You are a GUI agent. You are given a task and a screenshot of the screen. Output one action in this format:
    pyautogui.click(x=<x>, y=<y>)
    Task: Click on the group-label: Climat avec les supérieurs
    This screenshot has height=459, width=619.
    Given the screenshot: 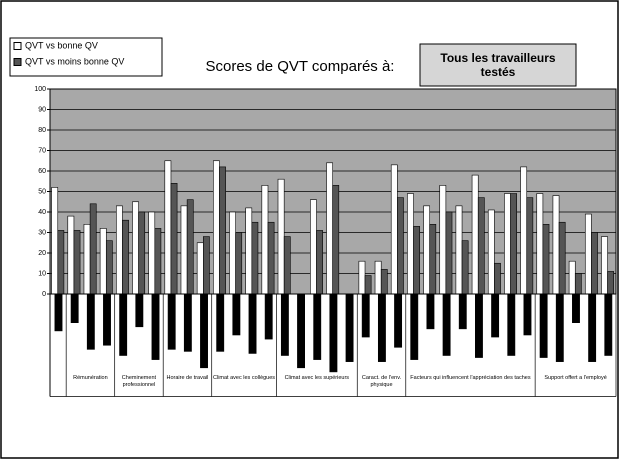 What is the action you would take?
    pyautogui.click(x=317, y=378)
    